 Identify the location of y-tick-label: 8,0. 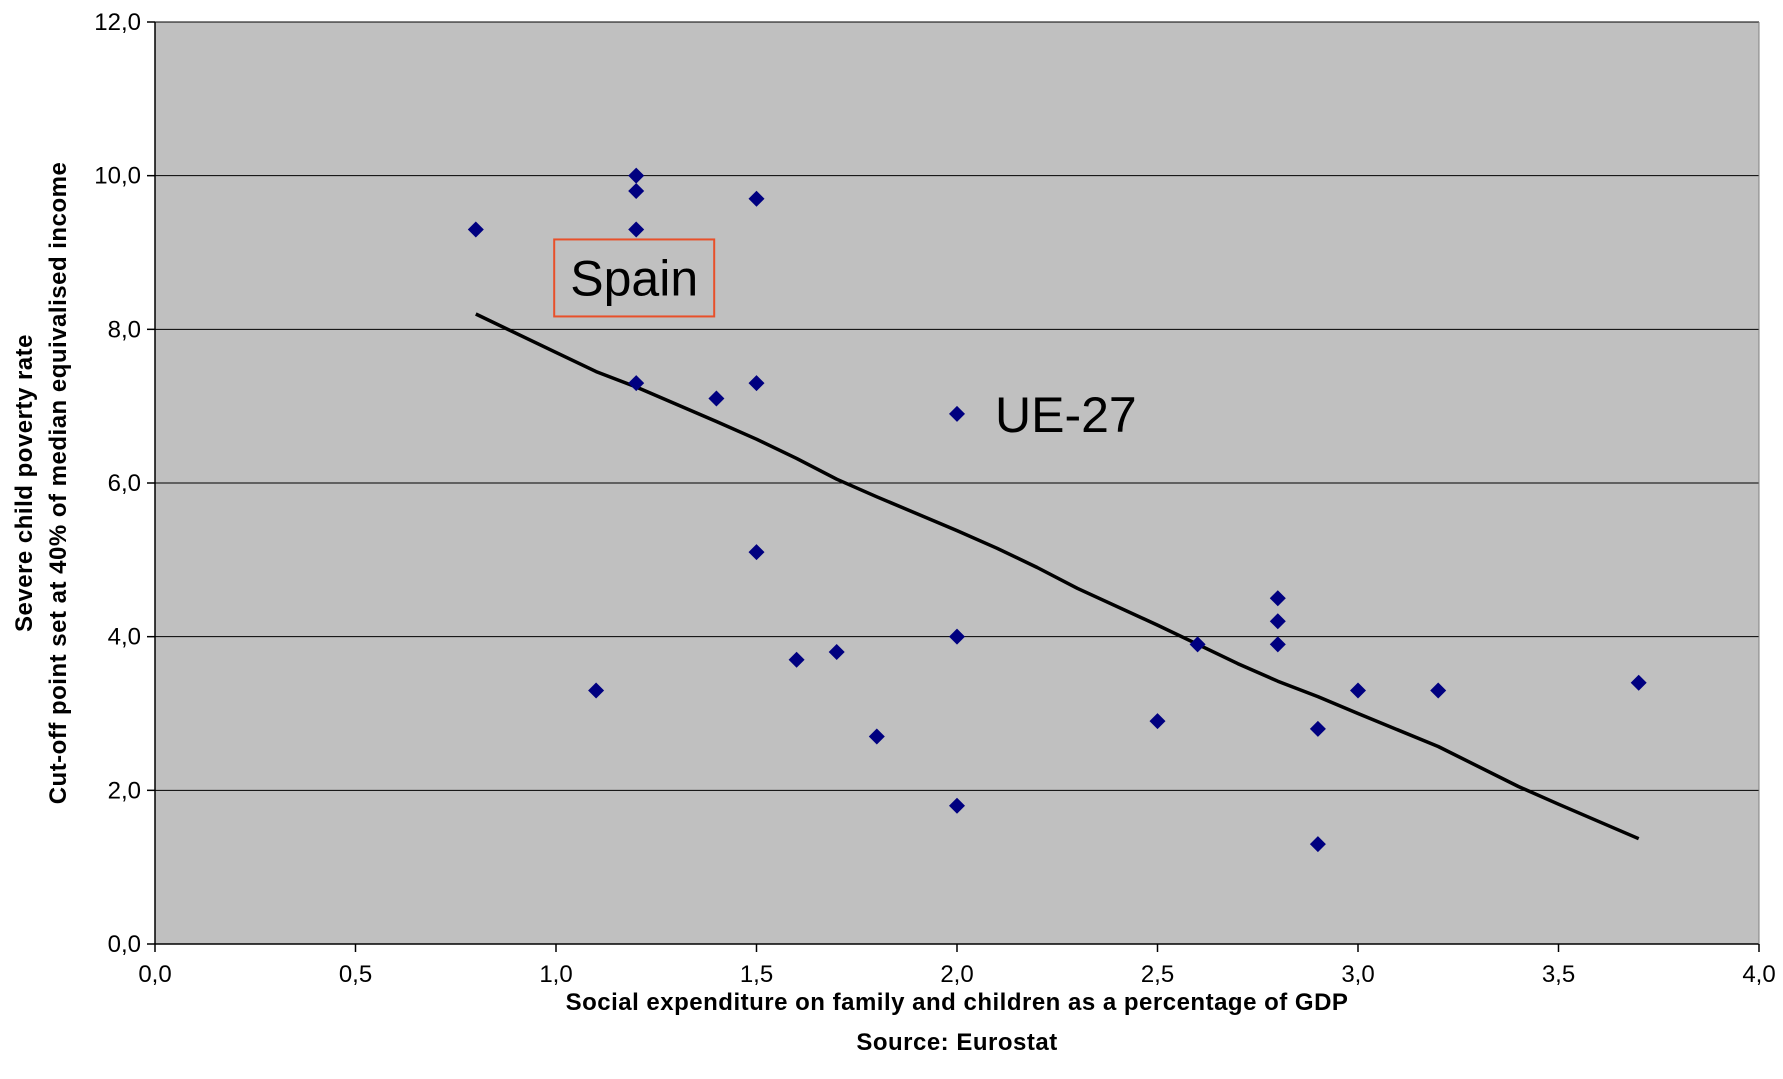
(124, 329).